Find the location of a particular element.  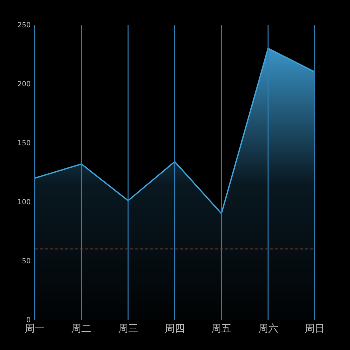

x-tick-label: 周五 is located at coordinates (222, 329).